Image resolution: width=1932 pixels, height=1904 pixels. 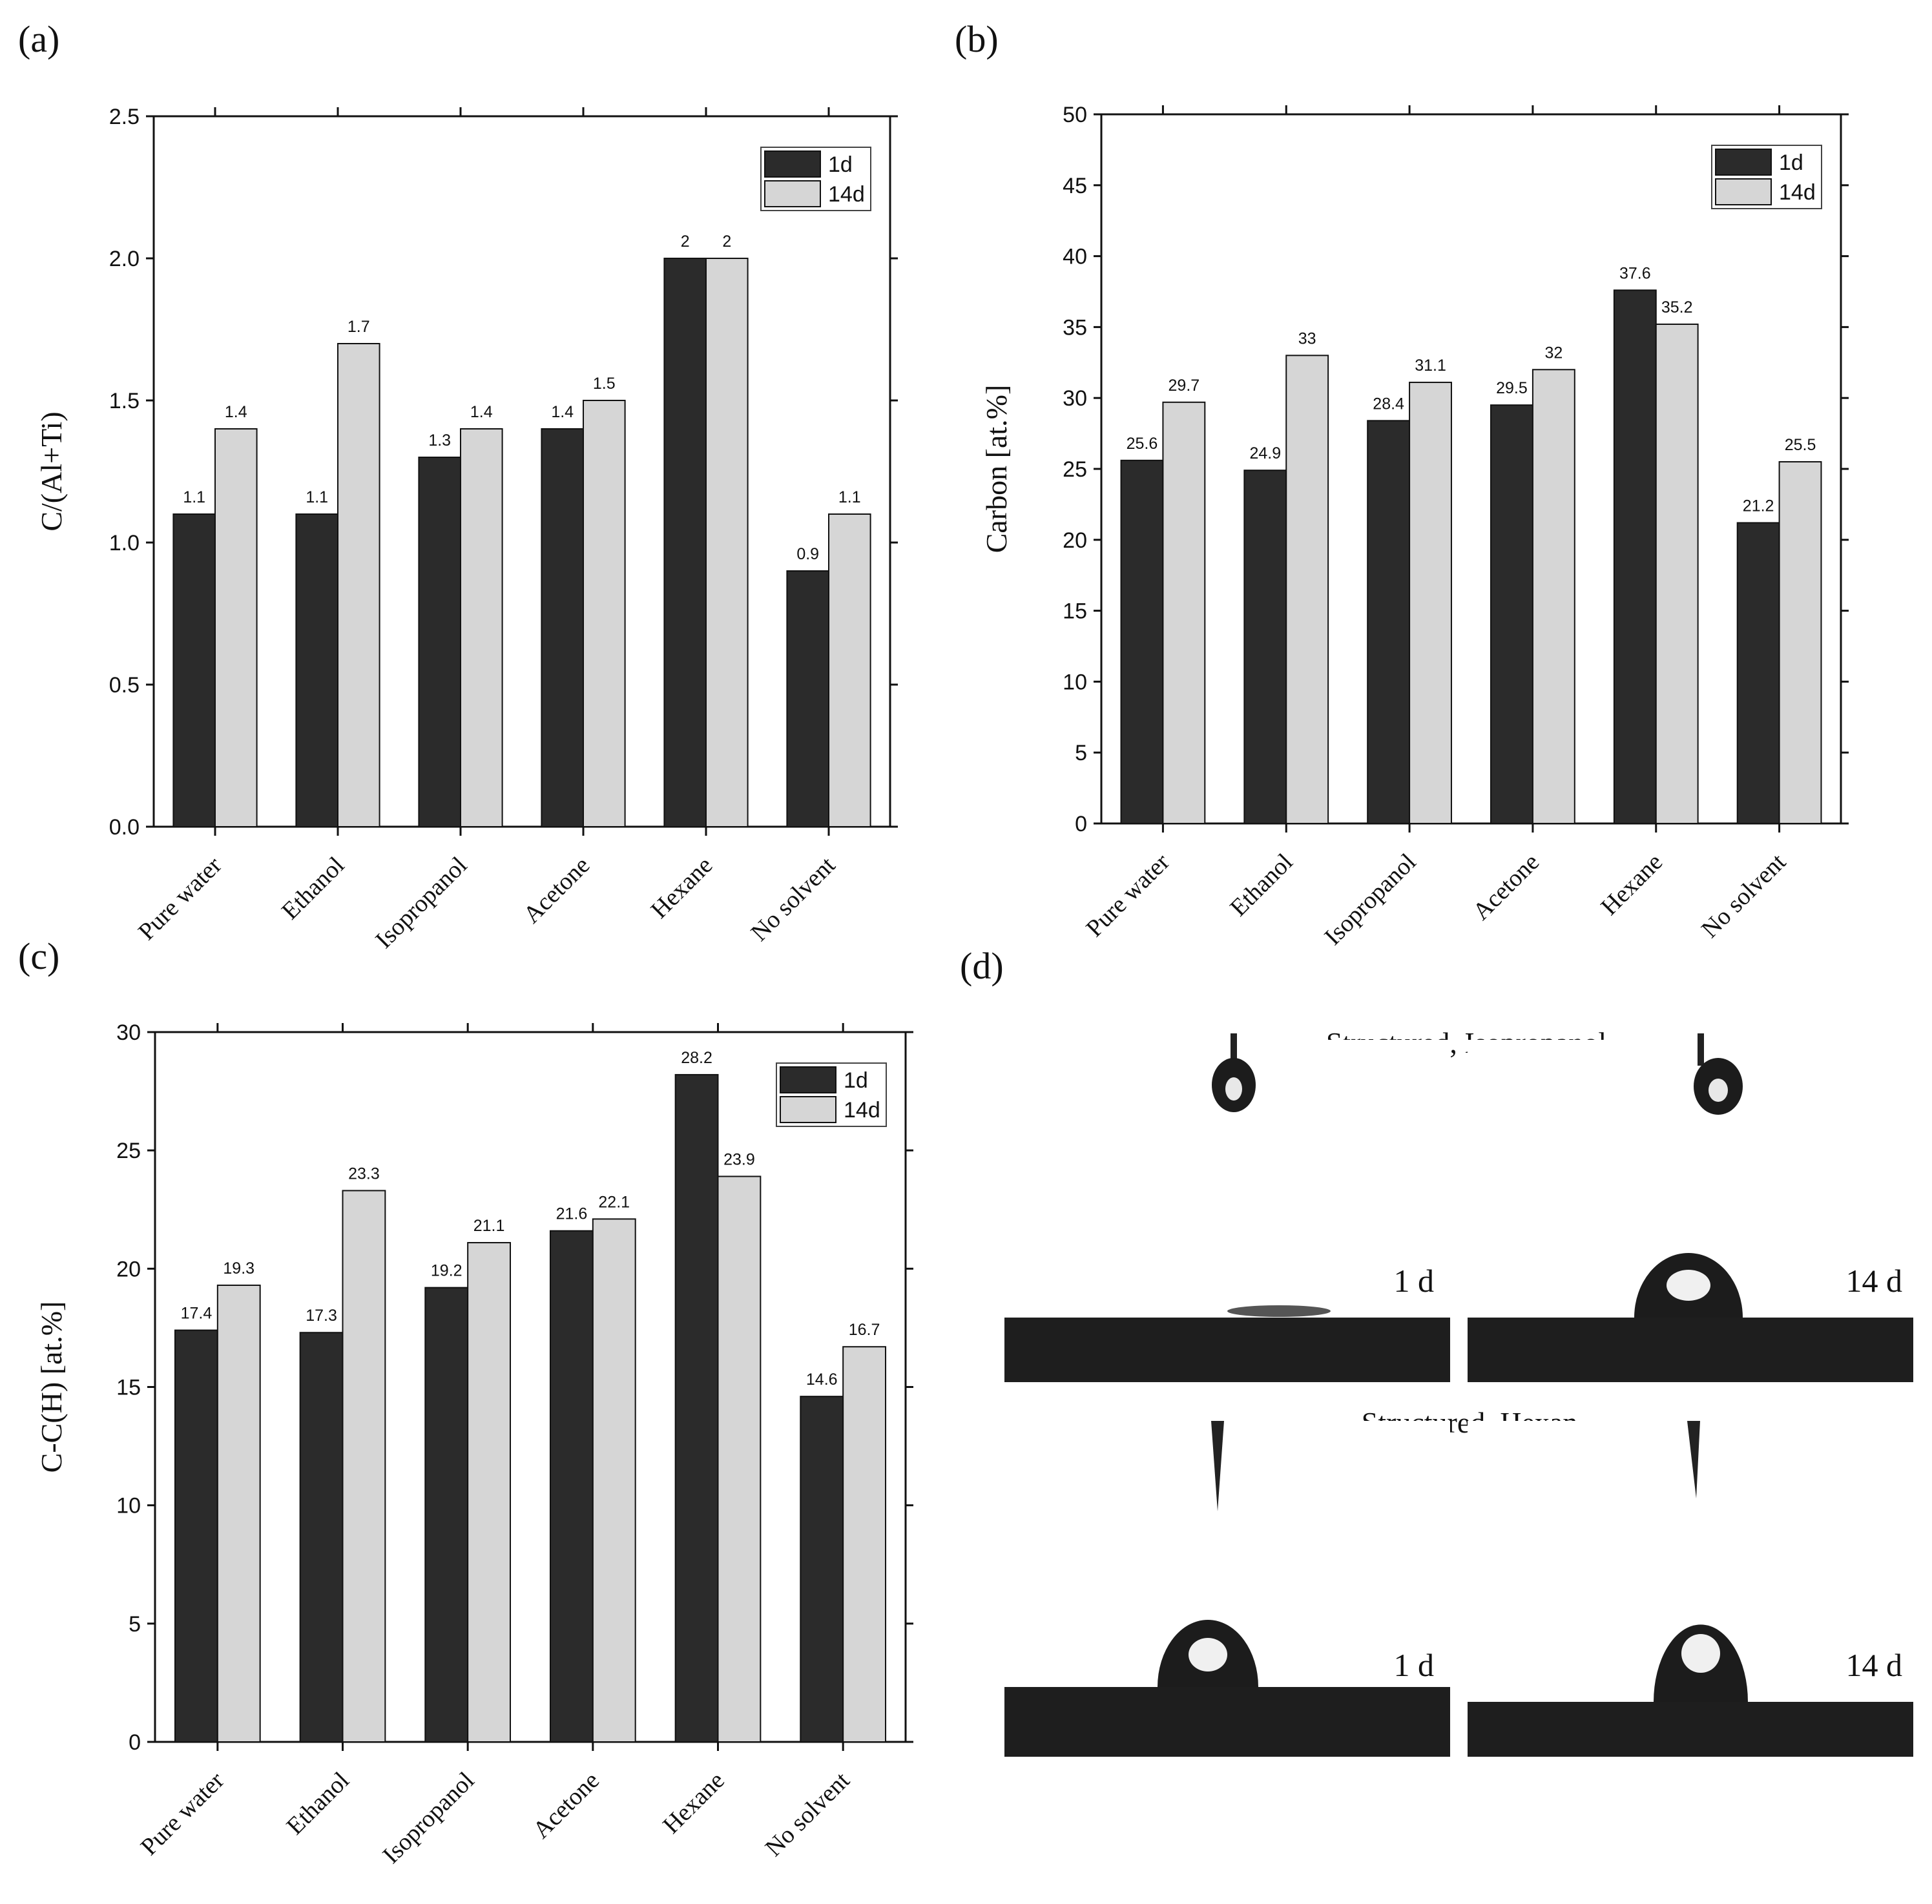 I want to click on x-category-label: Isopropanol, so click(x=428, y=1818).